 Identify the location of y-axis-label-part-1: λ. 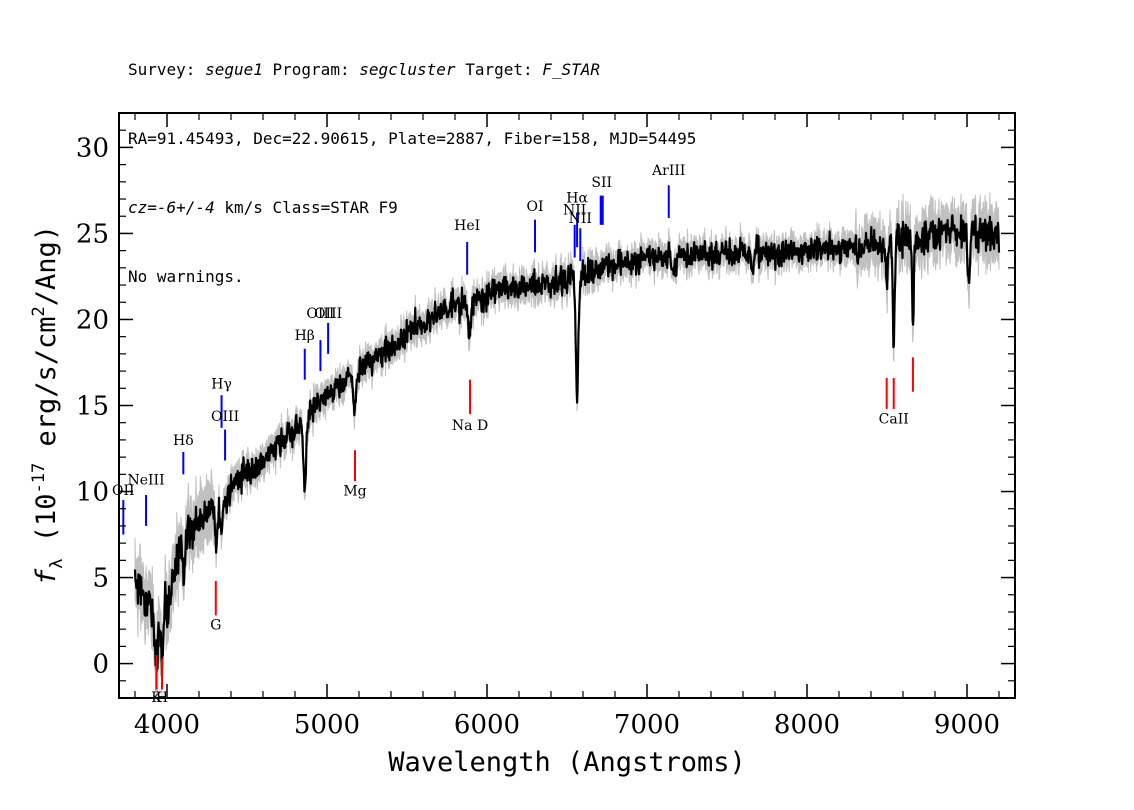
(57, 564).